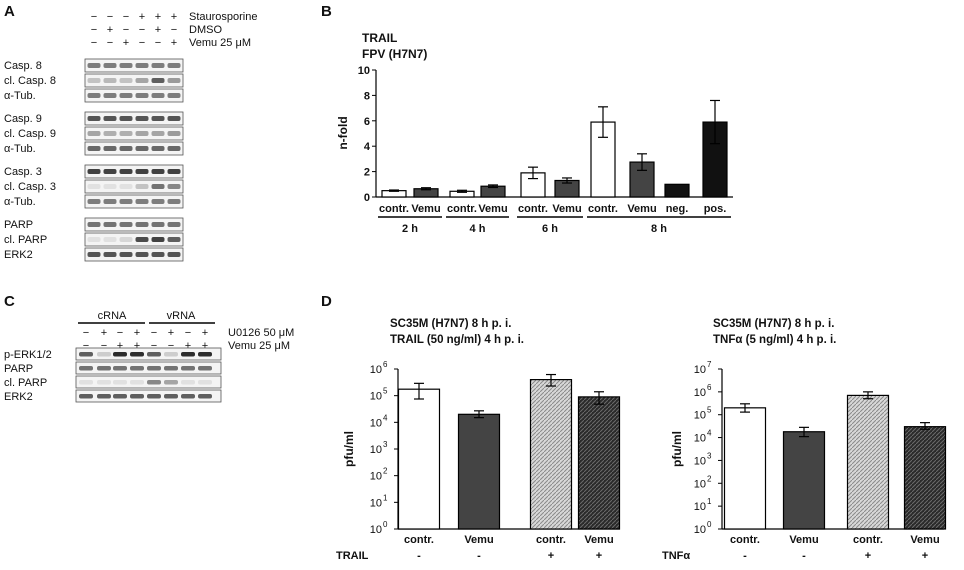 This screenshot has height=570, width=964. I want to click on y-tick-exponent: 1, so click(385, 497).